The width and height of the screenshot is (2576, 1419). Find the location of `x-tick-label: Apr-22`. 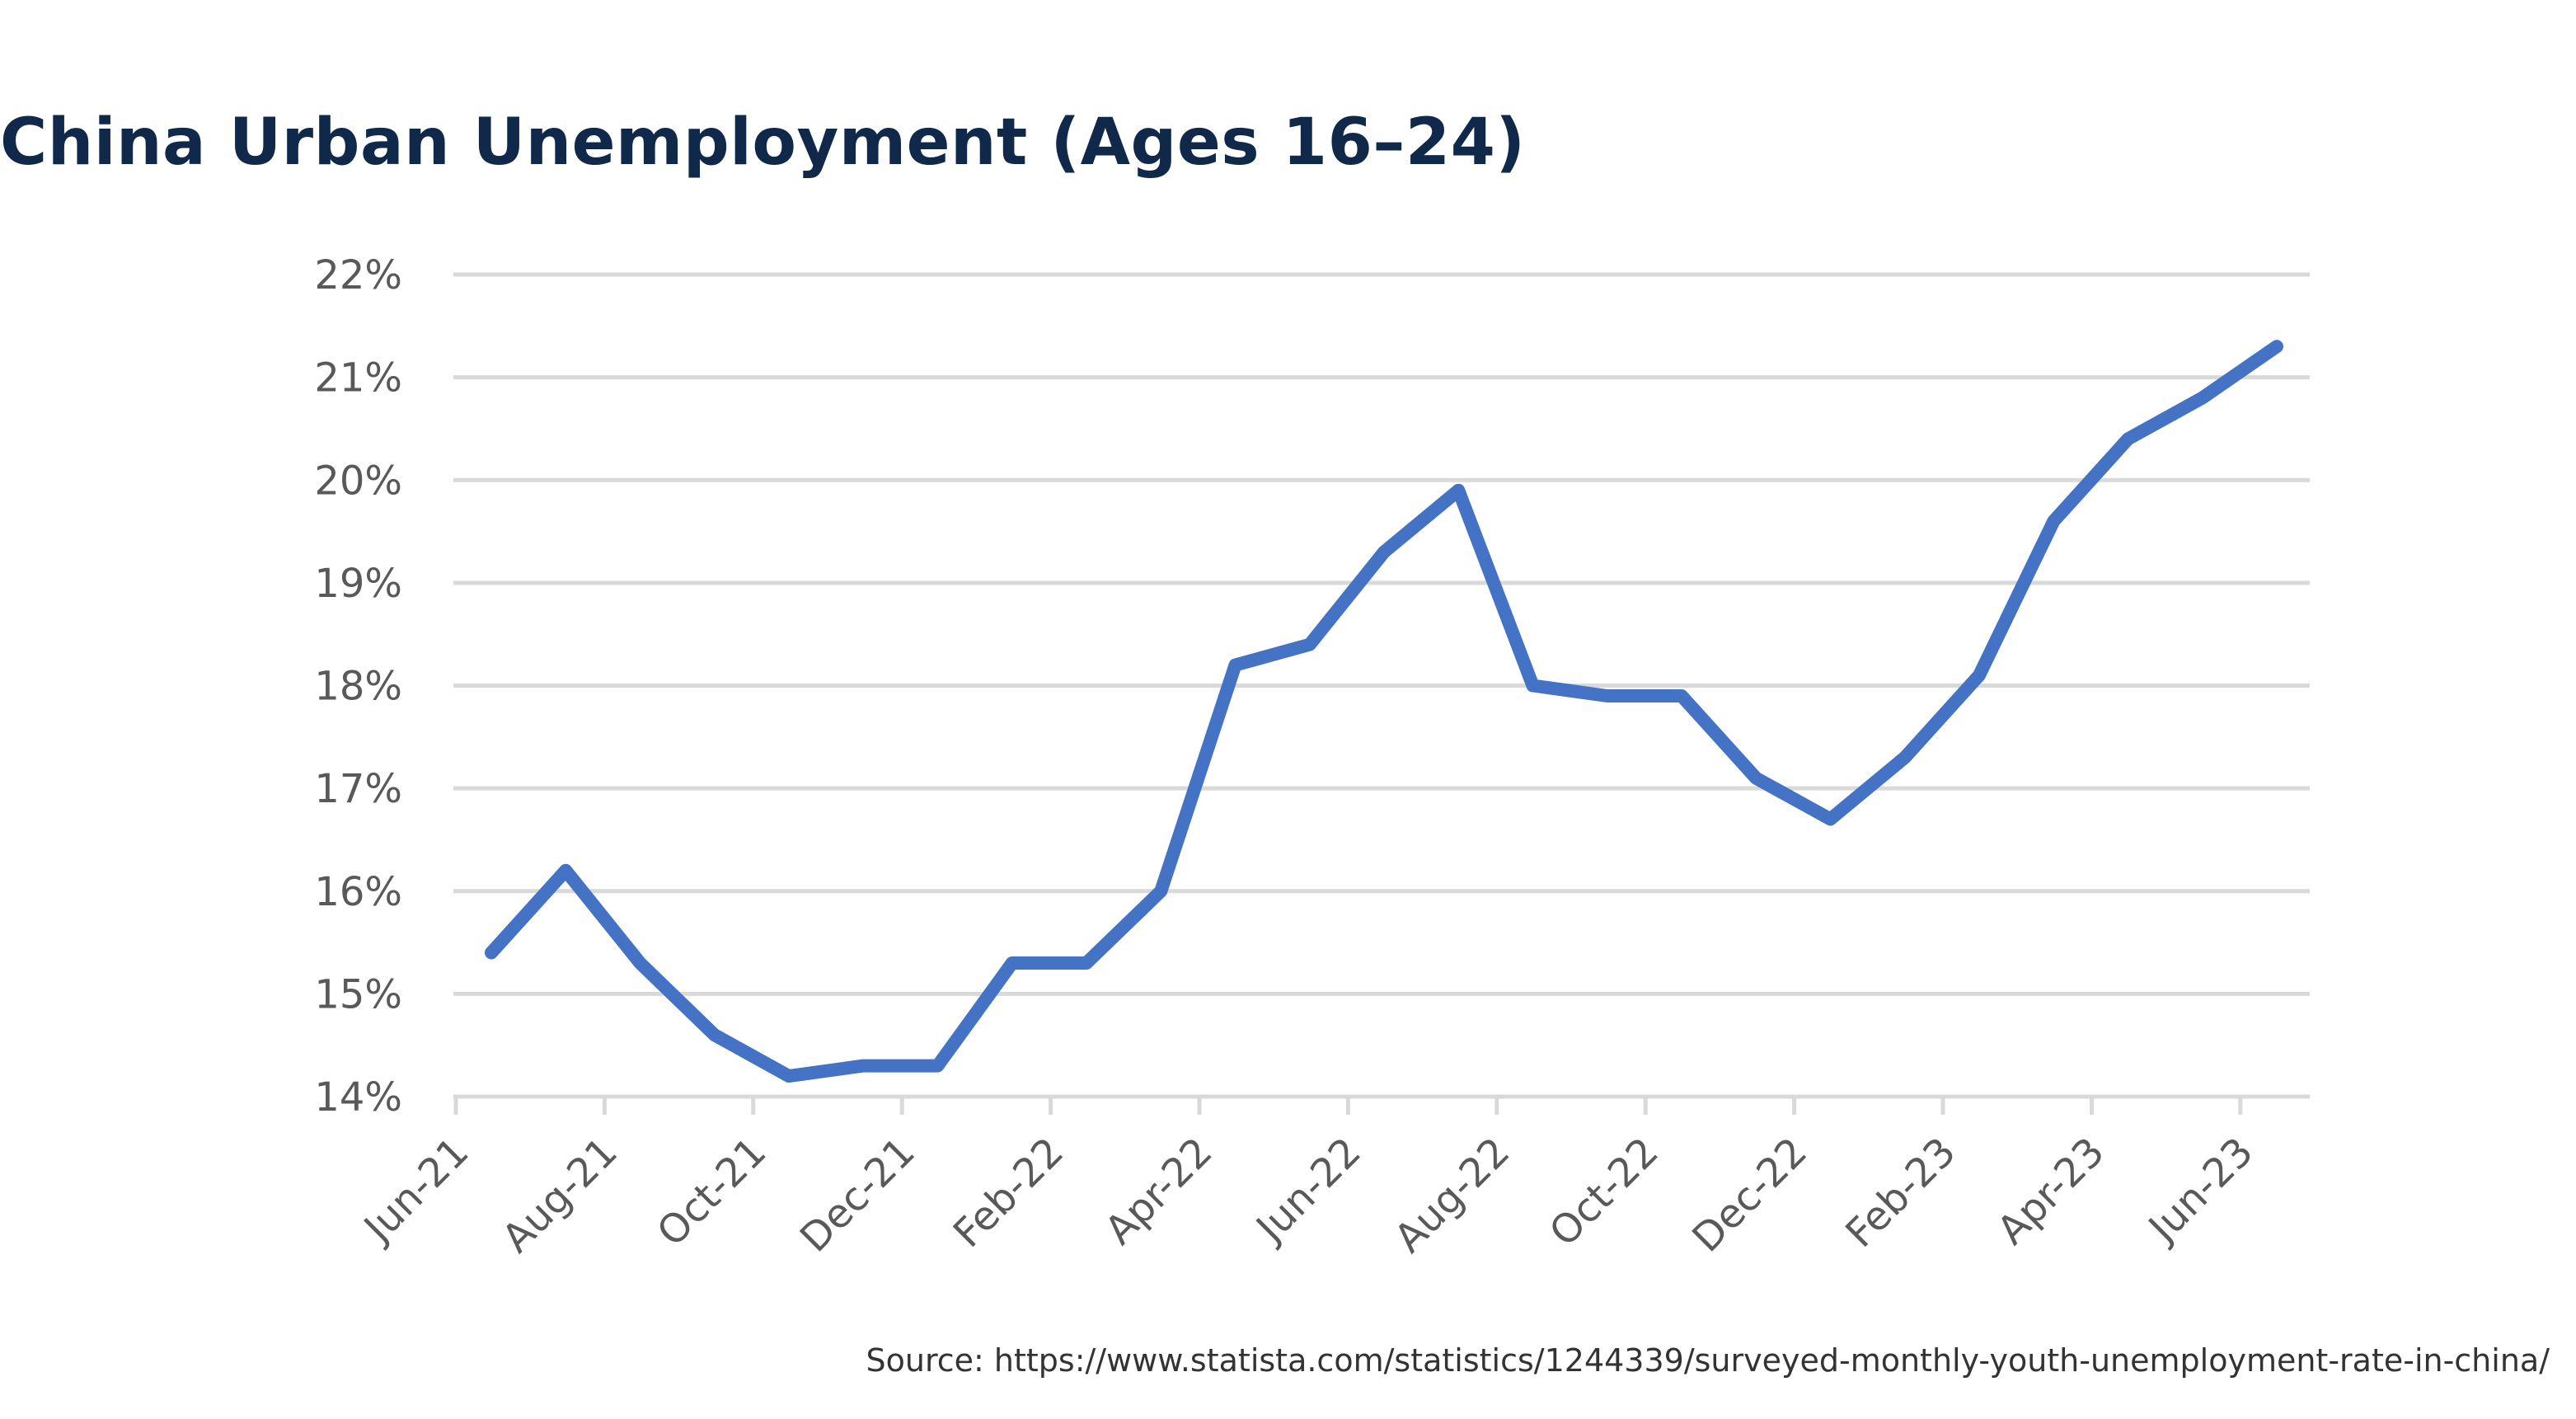

x-tick-label: Apr-22 is located at coordinates (1159, 1191).